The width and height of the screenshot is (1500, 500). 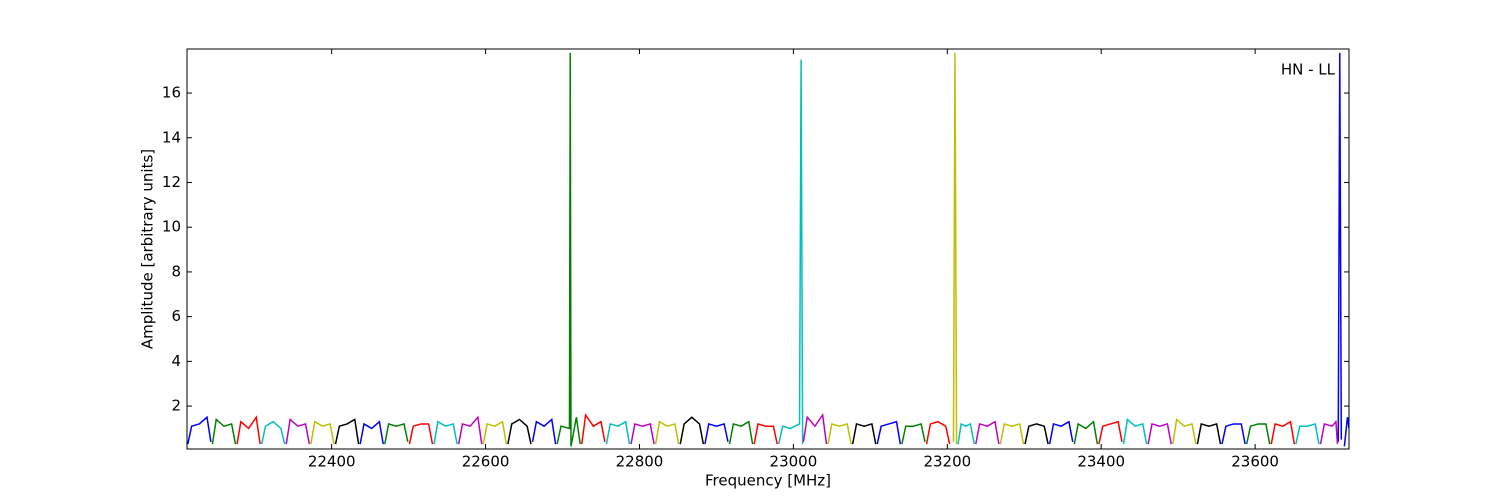 What do you see at coordinates (332, 462) in the screenshot?
I see `x-tick-label: 22400` at bounding box center [332, 462].